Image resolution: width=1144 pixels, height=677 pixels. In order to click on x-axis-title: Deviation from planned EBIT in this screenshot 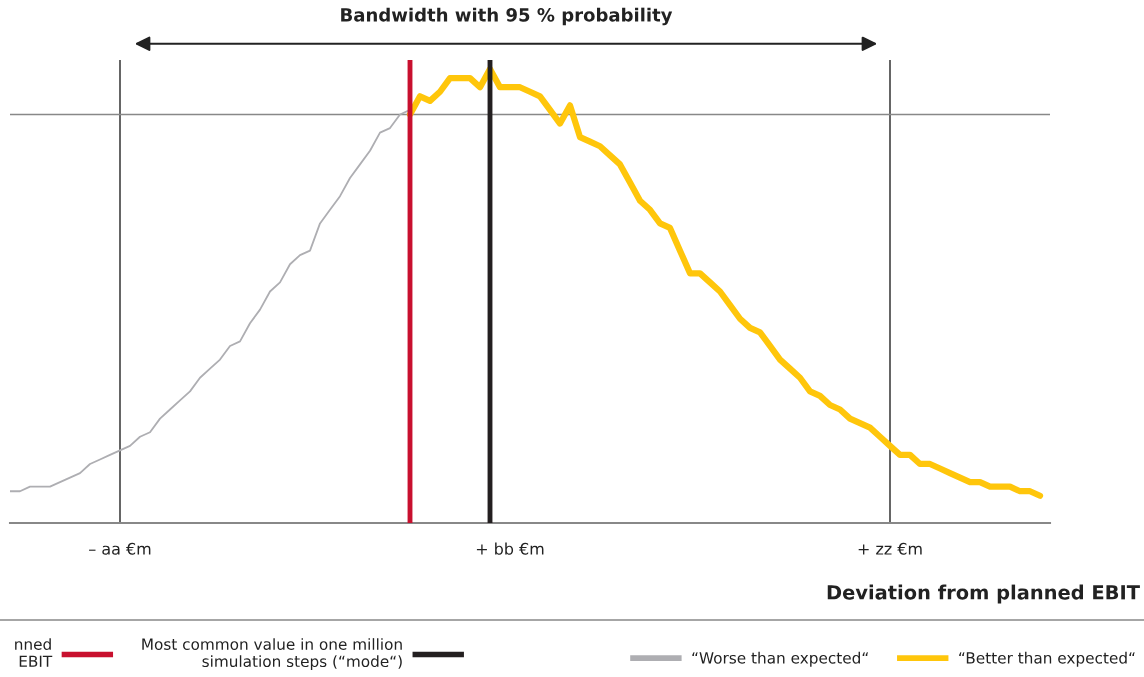, I will do `click(983, 594)`.